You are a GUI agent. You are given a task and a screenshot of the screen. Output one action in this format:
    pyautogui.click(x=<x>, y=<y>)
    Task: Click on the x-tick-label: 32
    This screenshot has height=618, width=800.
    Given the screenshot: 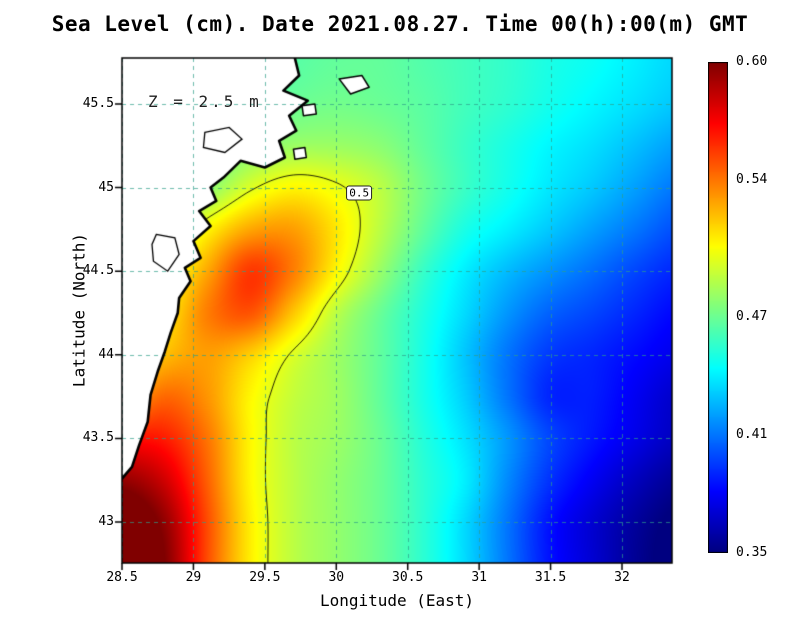 What is the action you would take?
    pyautogui.click(x=622, y=577)
    